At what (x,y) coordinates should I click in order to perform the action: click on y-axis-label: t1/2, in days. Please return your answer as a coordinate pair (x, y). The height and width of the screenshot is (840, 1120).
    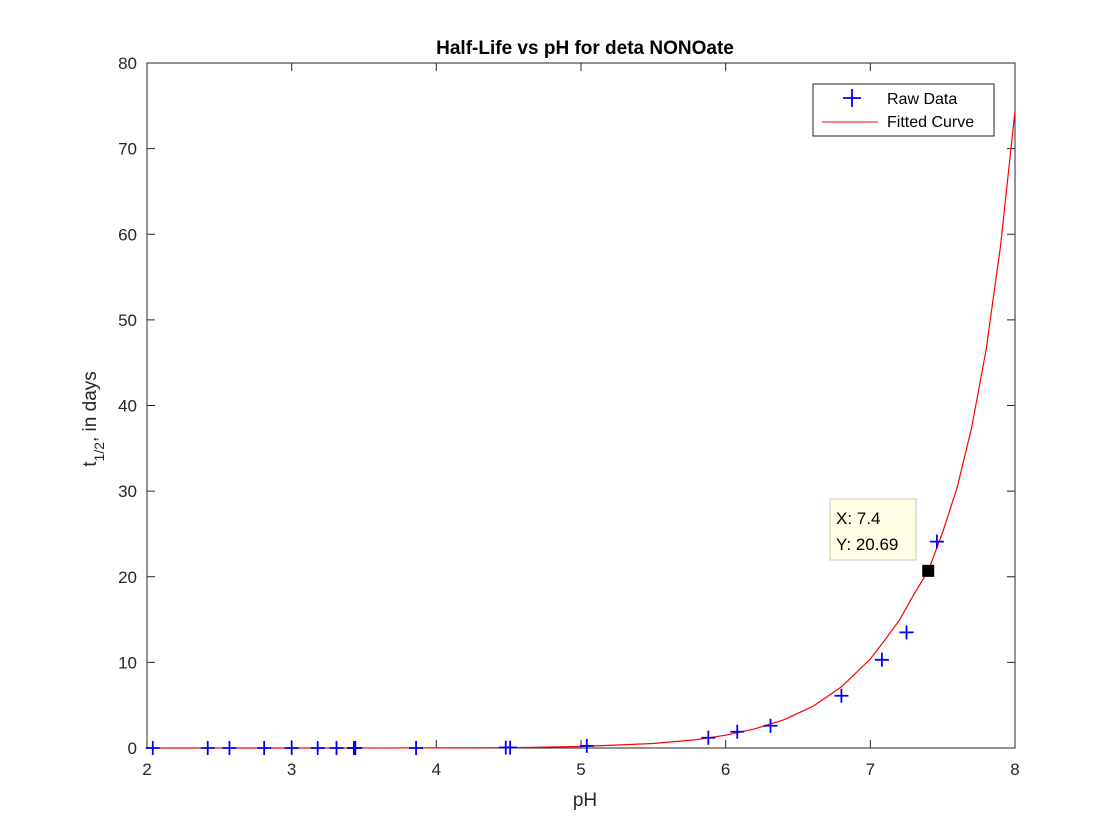
    Looking at the image, I should click on (93, 419).